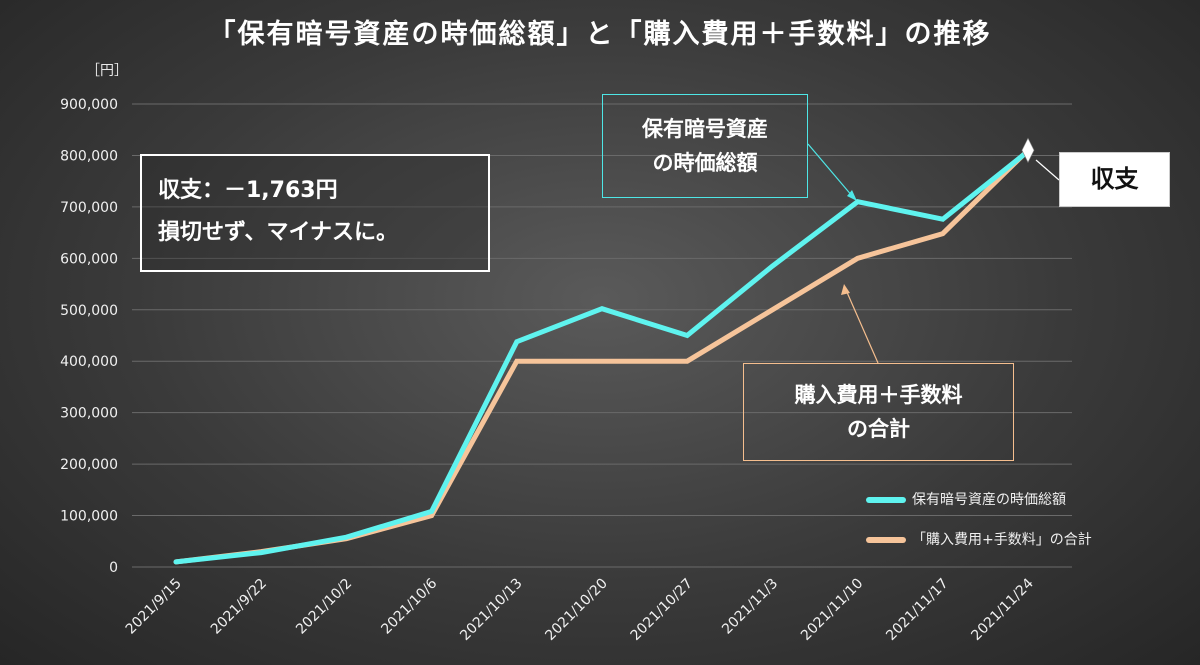 The image size is (1200, 665). Describe the element at coordinates (409, 606) in the screenshot. I see `x-tick-label: 2021/10/6` at that location.